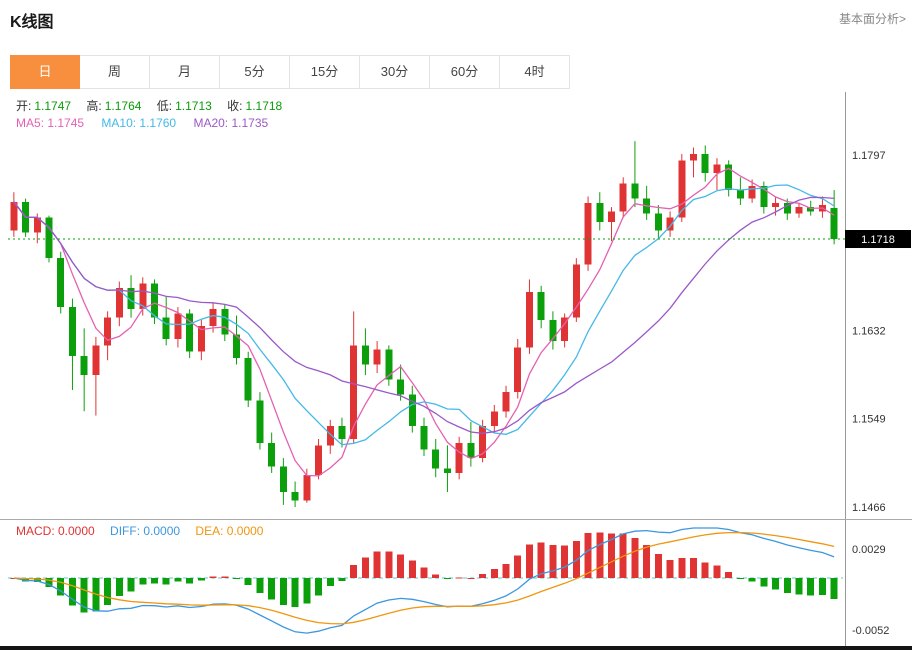  What do you see at coordinates (44, 106) in the screenshot?
I see `open-value: 开: 1.1747` at bounding box center [44, 106].